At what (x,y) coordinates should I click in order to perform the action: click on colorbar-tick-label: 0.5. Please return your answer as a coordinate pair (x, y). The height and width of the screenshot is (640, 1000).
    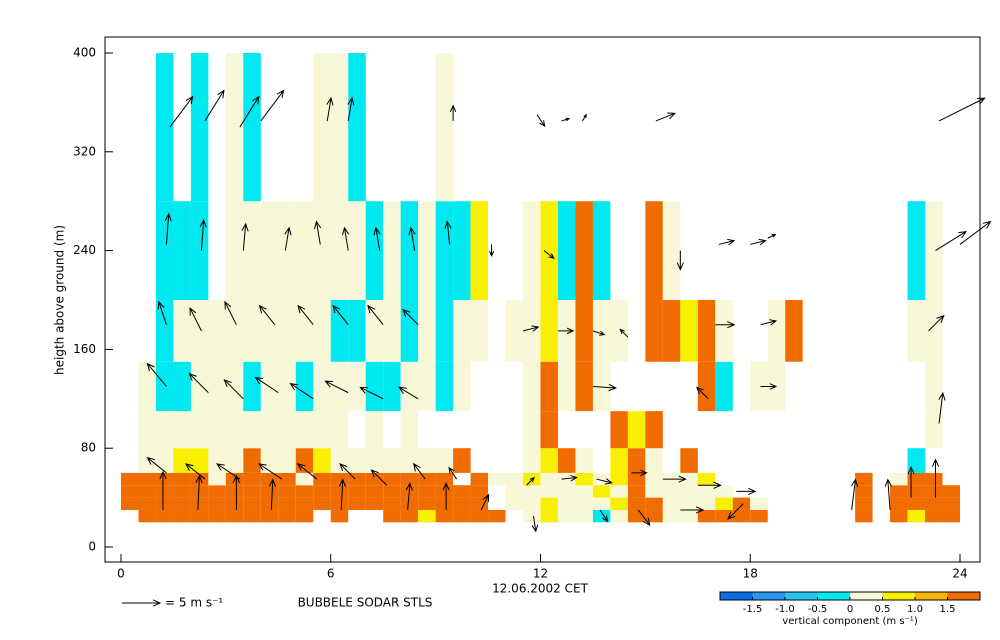
    Looking at the image, I should click on (883, 609).